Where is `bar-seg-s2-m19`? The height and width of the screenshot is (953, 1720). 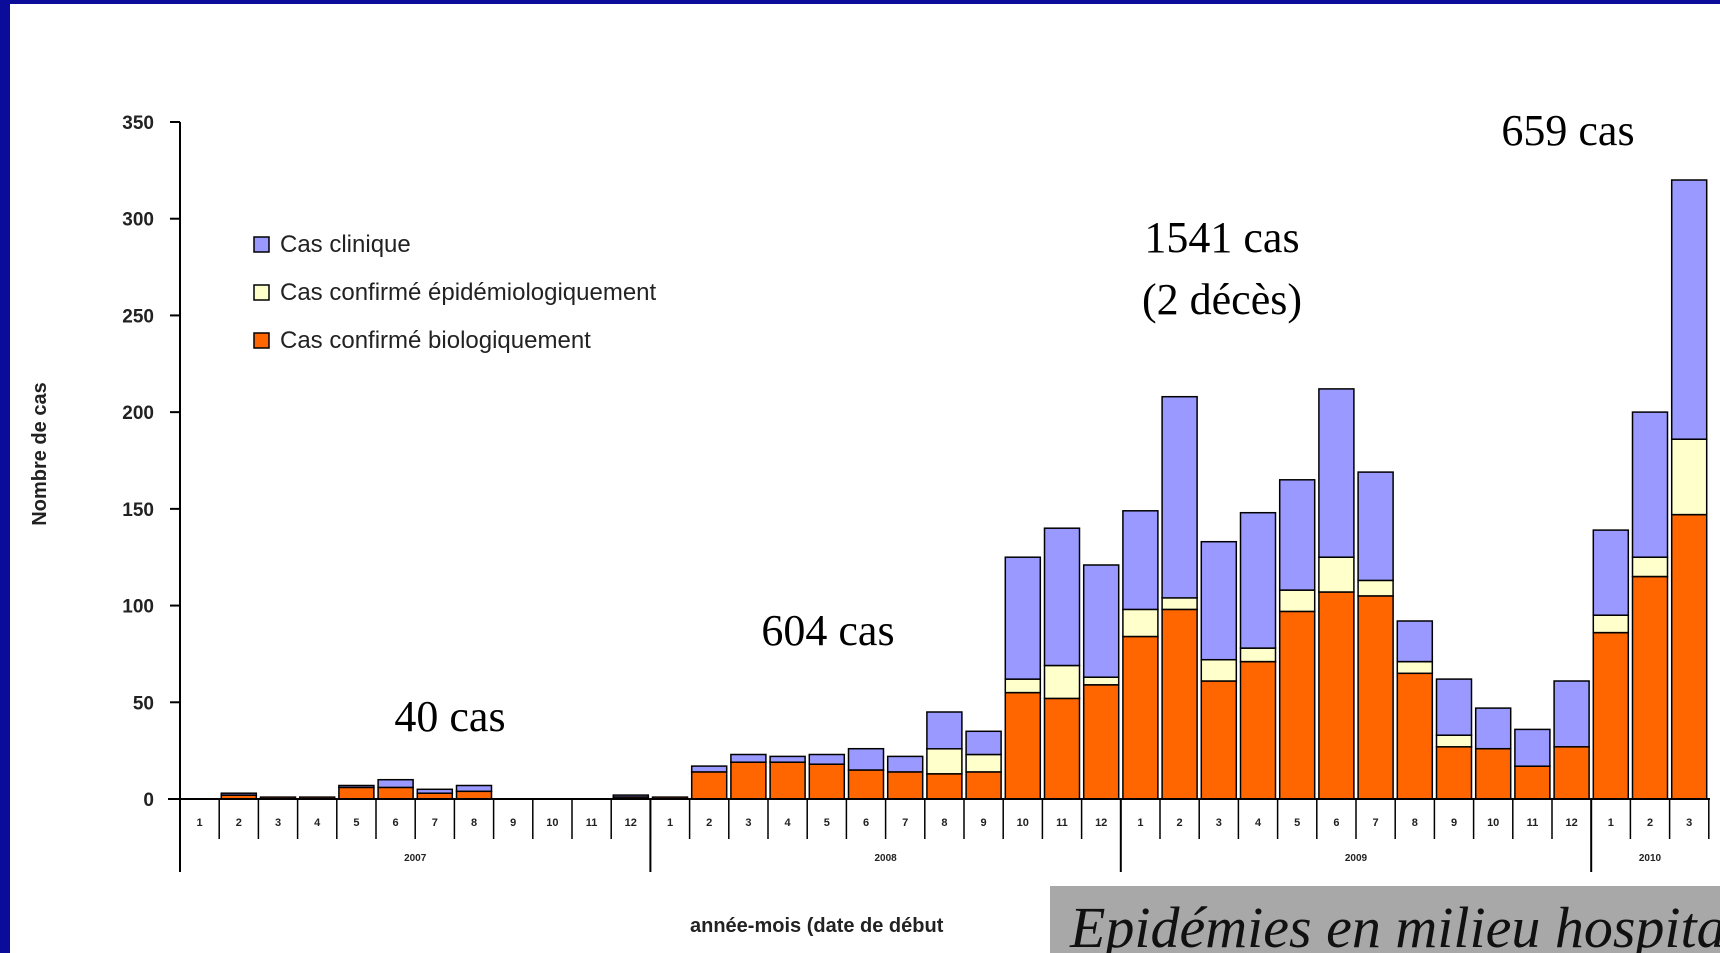
bar-seg-s2-m19 is located at coordinates (944, 730).